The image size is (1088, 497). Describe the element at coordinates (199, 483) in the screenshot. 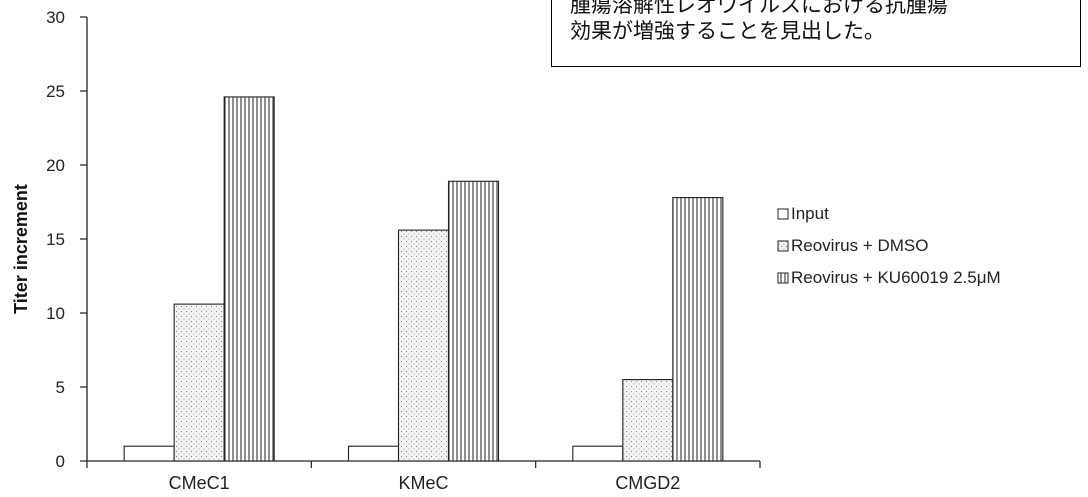

I see `x-tick-label: CMeC1` at that location.